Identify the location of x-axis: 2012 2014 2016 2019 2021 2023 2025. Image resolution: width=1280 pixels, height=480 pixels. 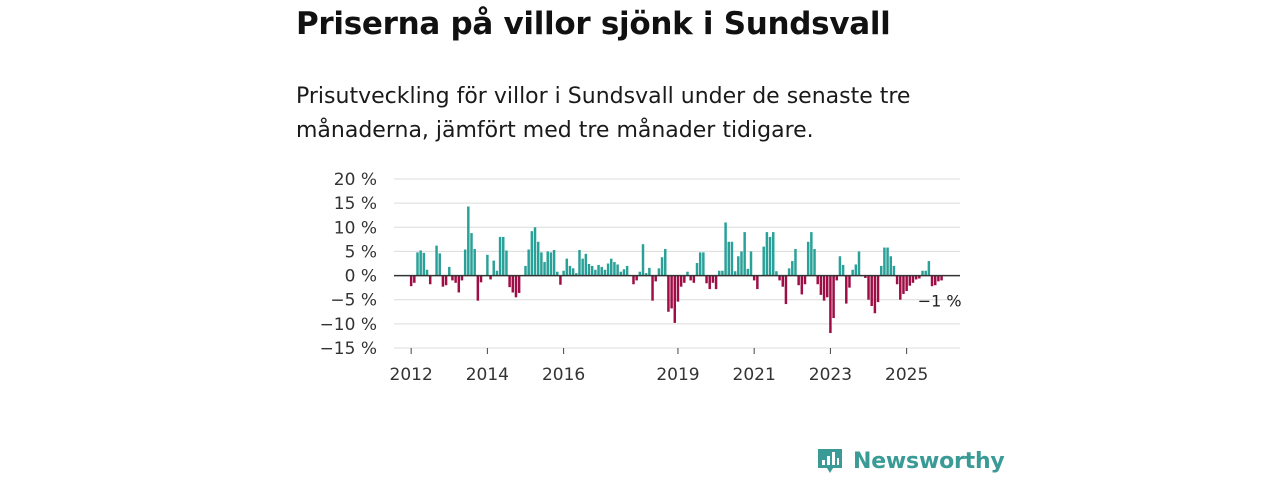
(659, 366).